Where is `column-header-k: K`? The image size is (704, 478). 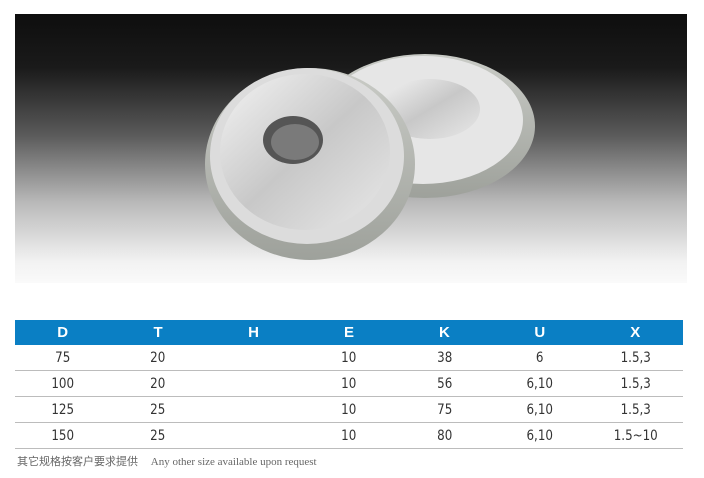 column-header-k: K is located at coordinates (444, 332).